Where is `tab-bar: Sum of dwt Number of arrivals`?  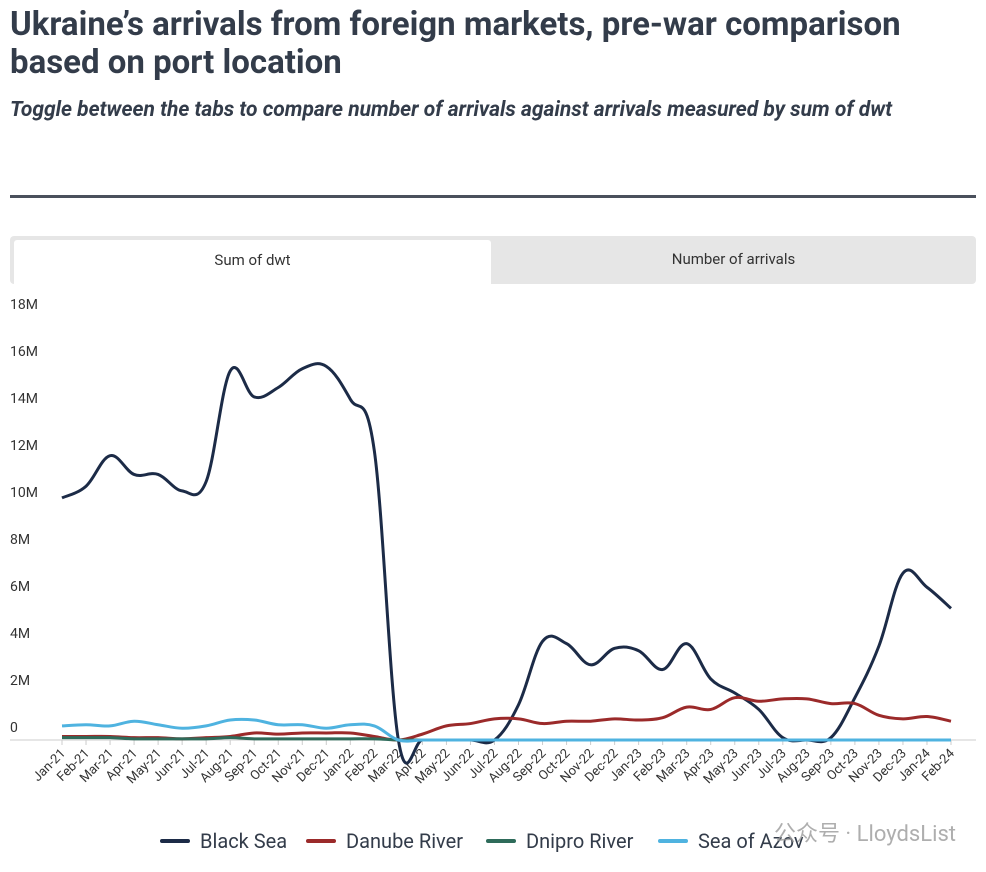 tab-bar: Sum of dwt Number of arrivals is located at coordinates (493, 260).